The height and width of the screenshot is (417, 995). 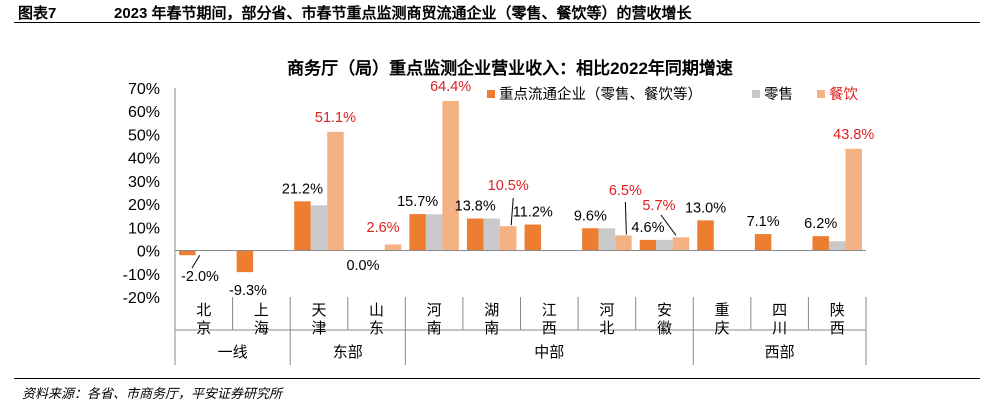 What do you see at coordinates (261, 310) in the screenshot?
I see `category-label-line1: 上` at bounding box center [261, 310].